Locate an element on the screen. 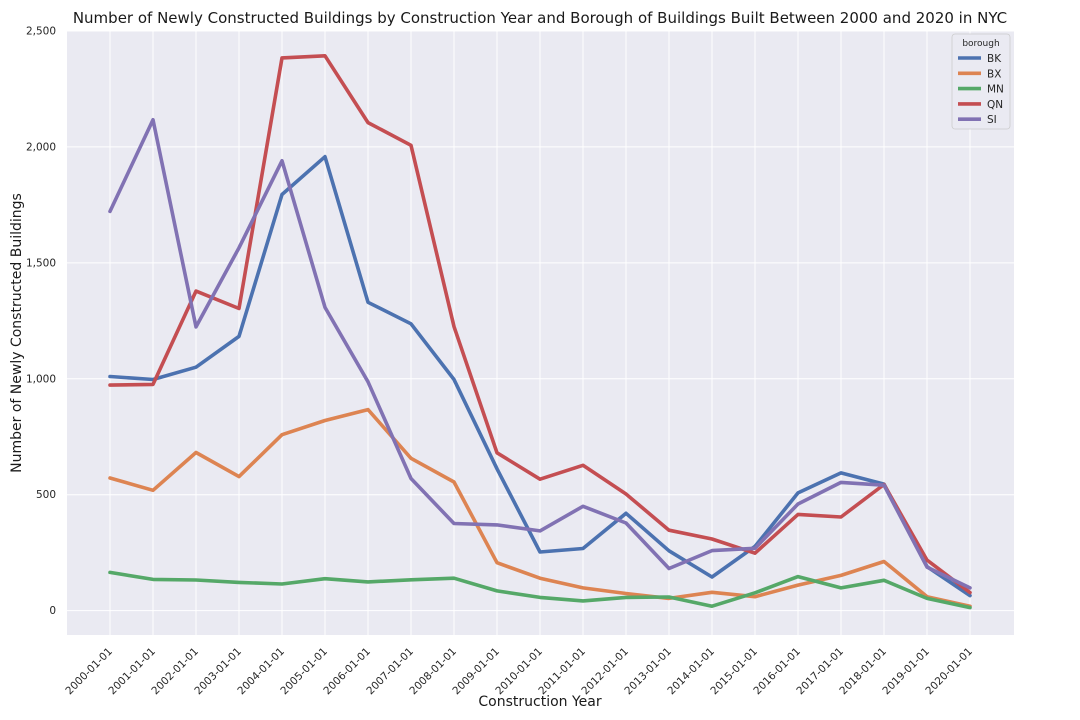 This screenshot has width=1080, height=720. y-axis-label: Number of Newly Constructed Buildings is located at coordinates (17, 333).